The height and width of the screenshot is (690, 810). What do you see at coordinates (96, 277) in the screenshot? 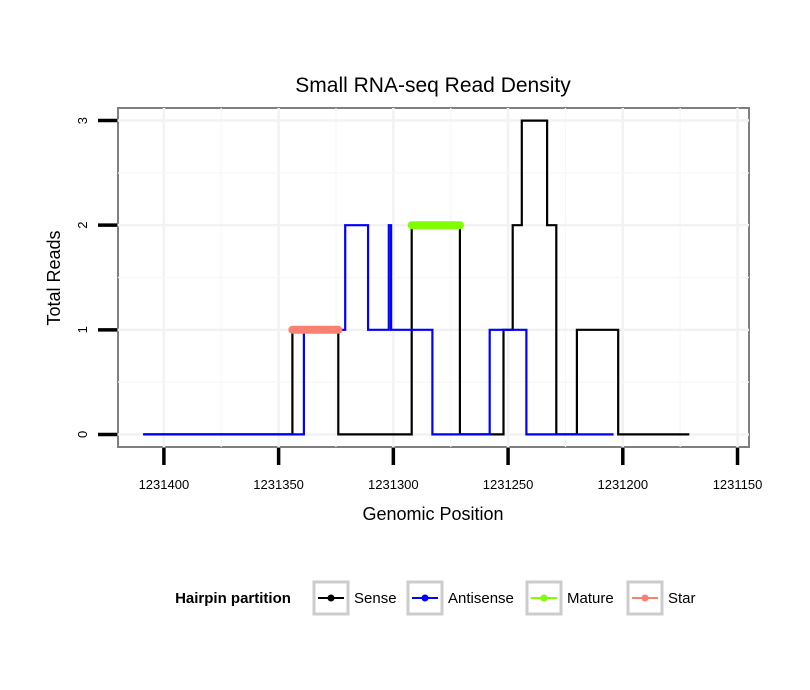
I see `y-axis: 0 1 2 3` at bounding box center [96, 277].